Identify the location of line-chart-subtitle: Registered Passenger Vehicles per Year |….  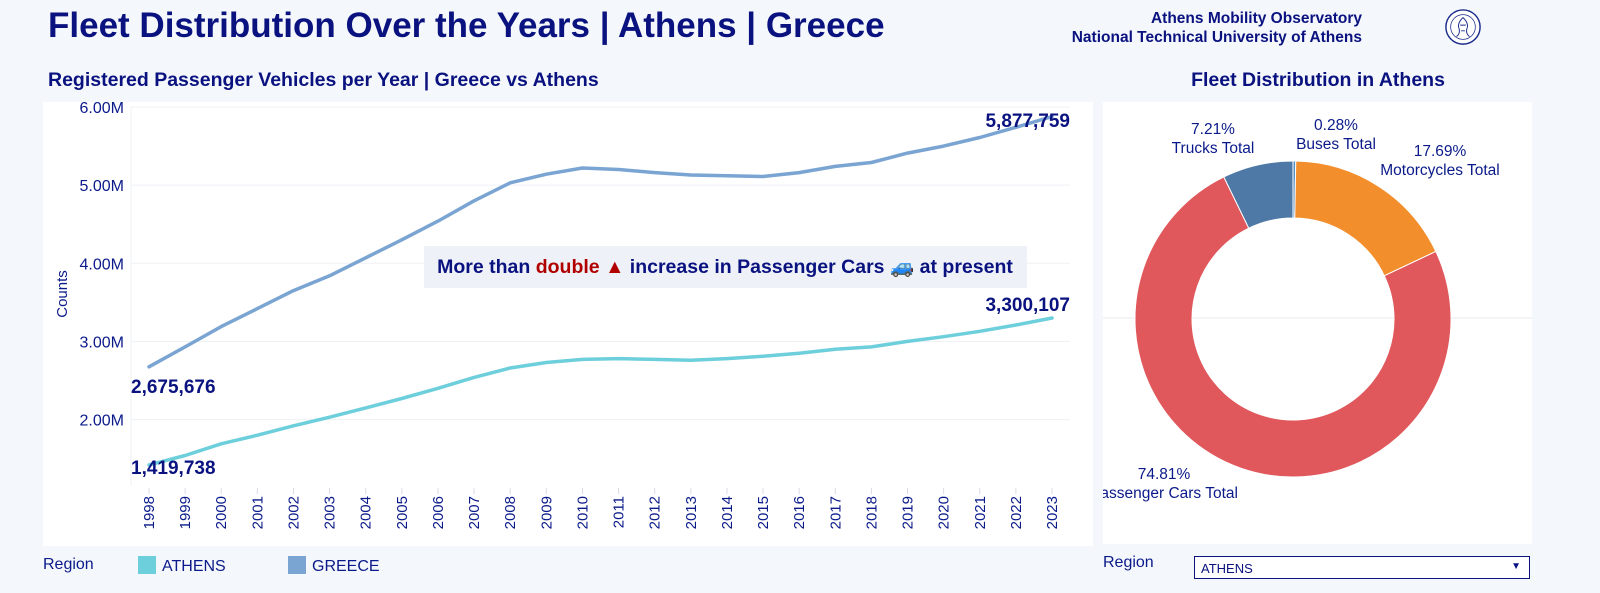
(323, 80).